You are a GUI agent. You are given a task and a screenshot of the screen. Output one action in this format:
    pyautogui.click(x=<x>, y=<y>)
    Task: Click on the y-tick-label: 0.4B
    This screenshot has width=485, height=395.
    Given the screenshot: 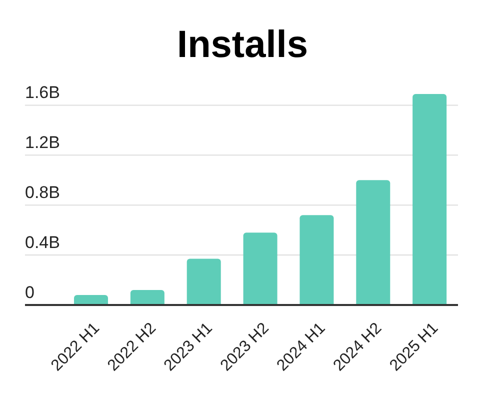 What is the action you would take?
    pyautogui.click(x=42, y=242)
    